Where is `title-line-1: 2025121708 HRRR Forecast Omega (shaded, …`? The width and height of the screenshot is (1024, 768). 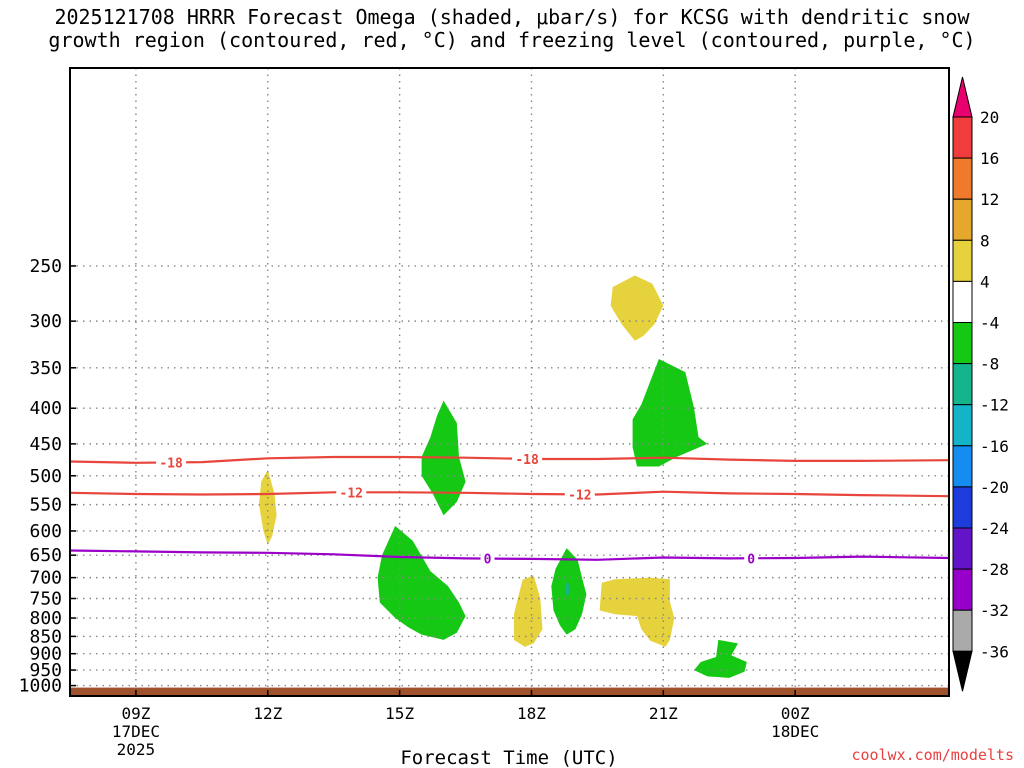 title-line-1: 2025121708 HRRR Forecast Omega (shaded, … is located at coordinates (512, 17).